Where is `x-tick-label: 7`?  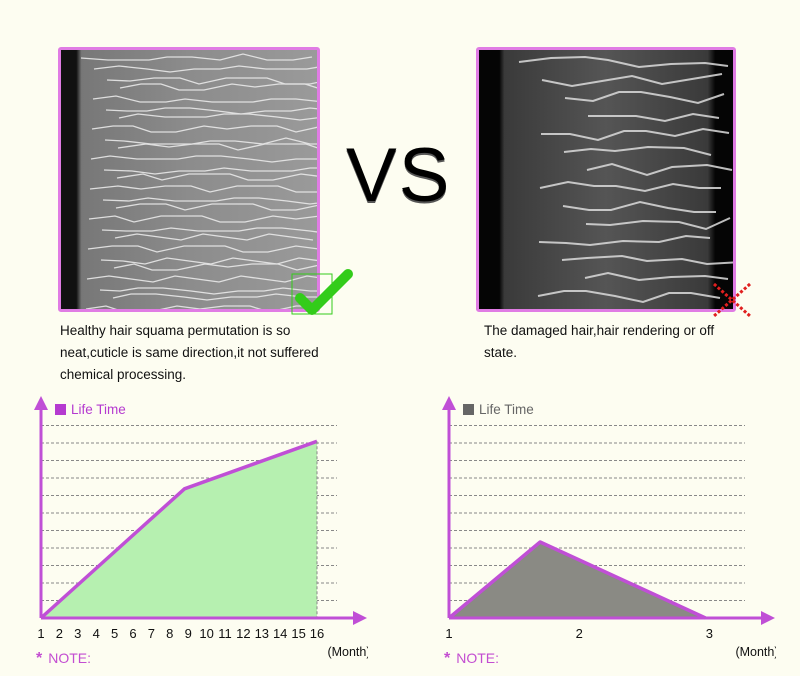
x-tick-label: 7 is located at coordinates (151, 633).